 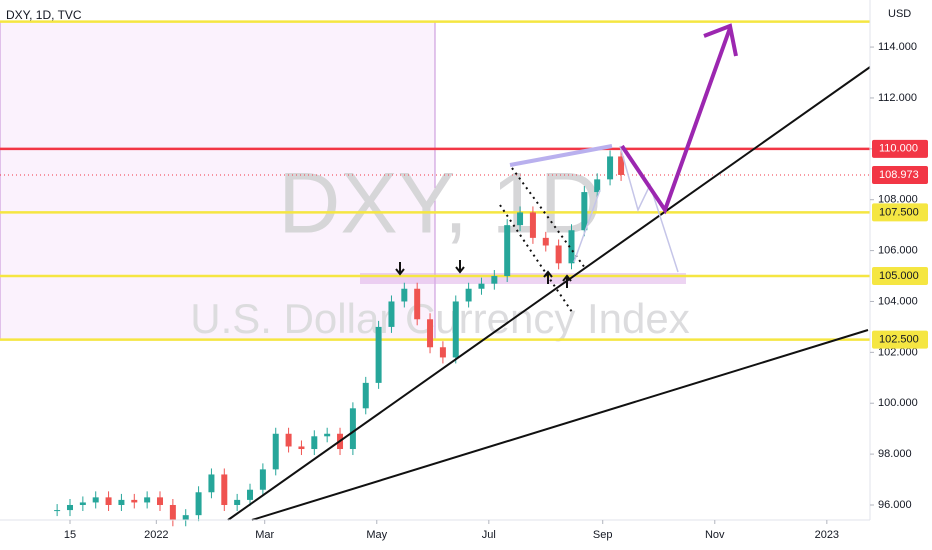 I want to click on x-tick-label: 15, so click(x=70, y=535).